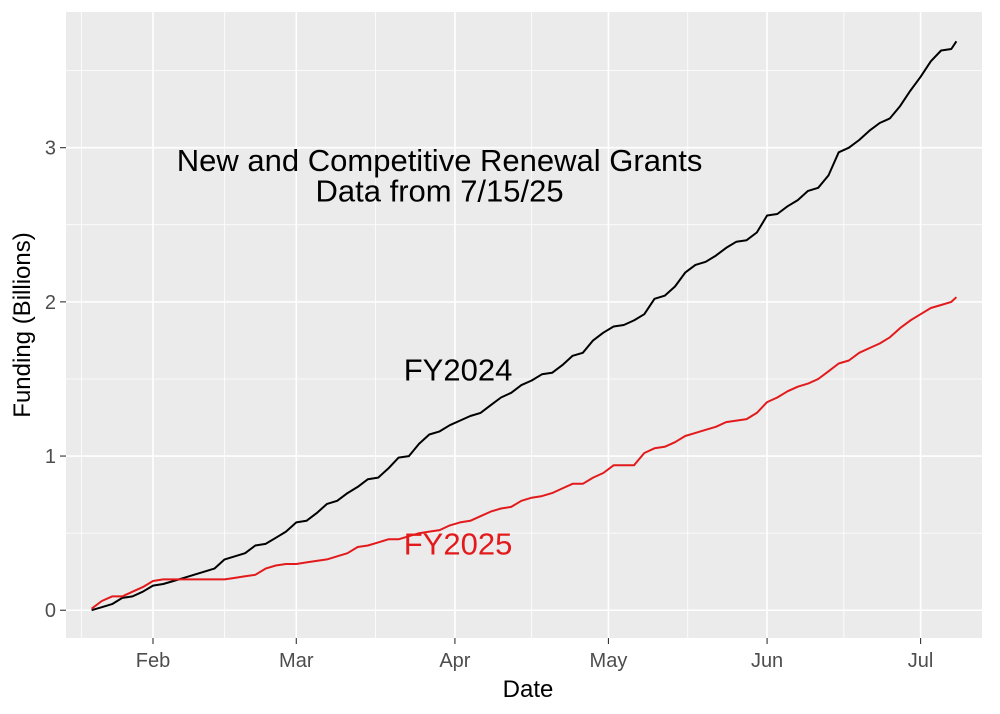 The height and width of the screenshot is (714, 1000). Describe the element at coordinates (439, 191) in the screenshot. I see `chart-annotation-subtitle: Data from 7/15/25` at that location.